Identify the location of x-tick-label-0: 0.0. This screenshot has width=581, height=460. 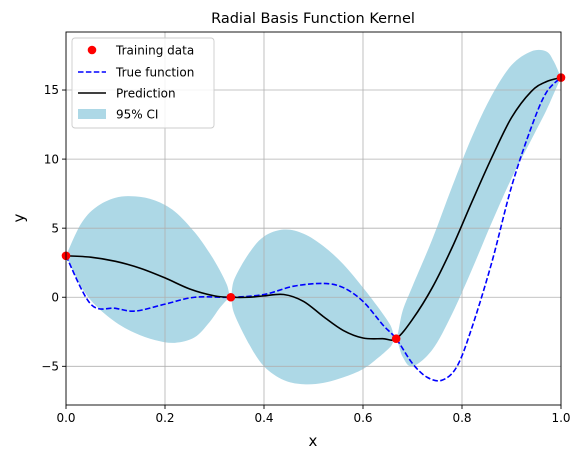
(65, 418).